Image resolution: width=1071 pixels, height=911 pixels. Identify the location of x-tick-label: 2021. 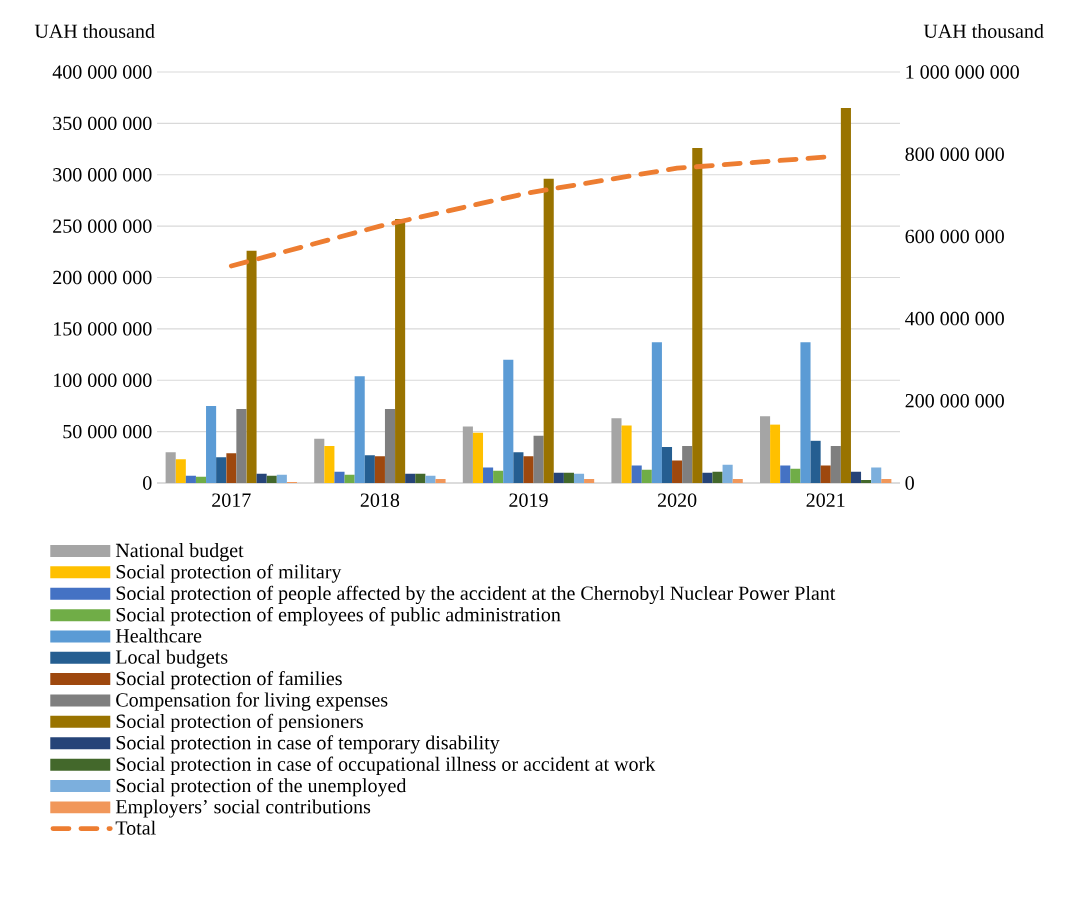
(825, 500).